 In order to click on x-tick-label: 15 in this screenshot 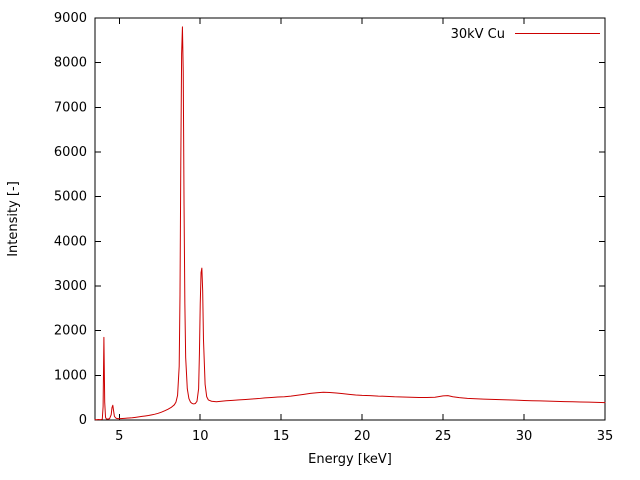, I will do `click(281, 436)`.